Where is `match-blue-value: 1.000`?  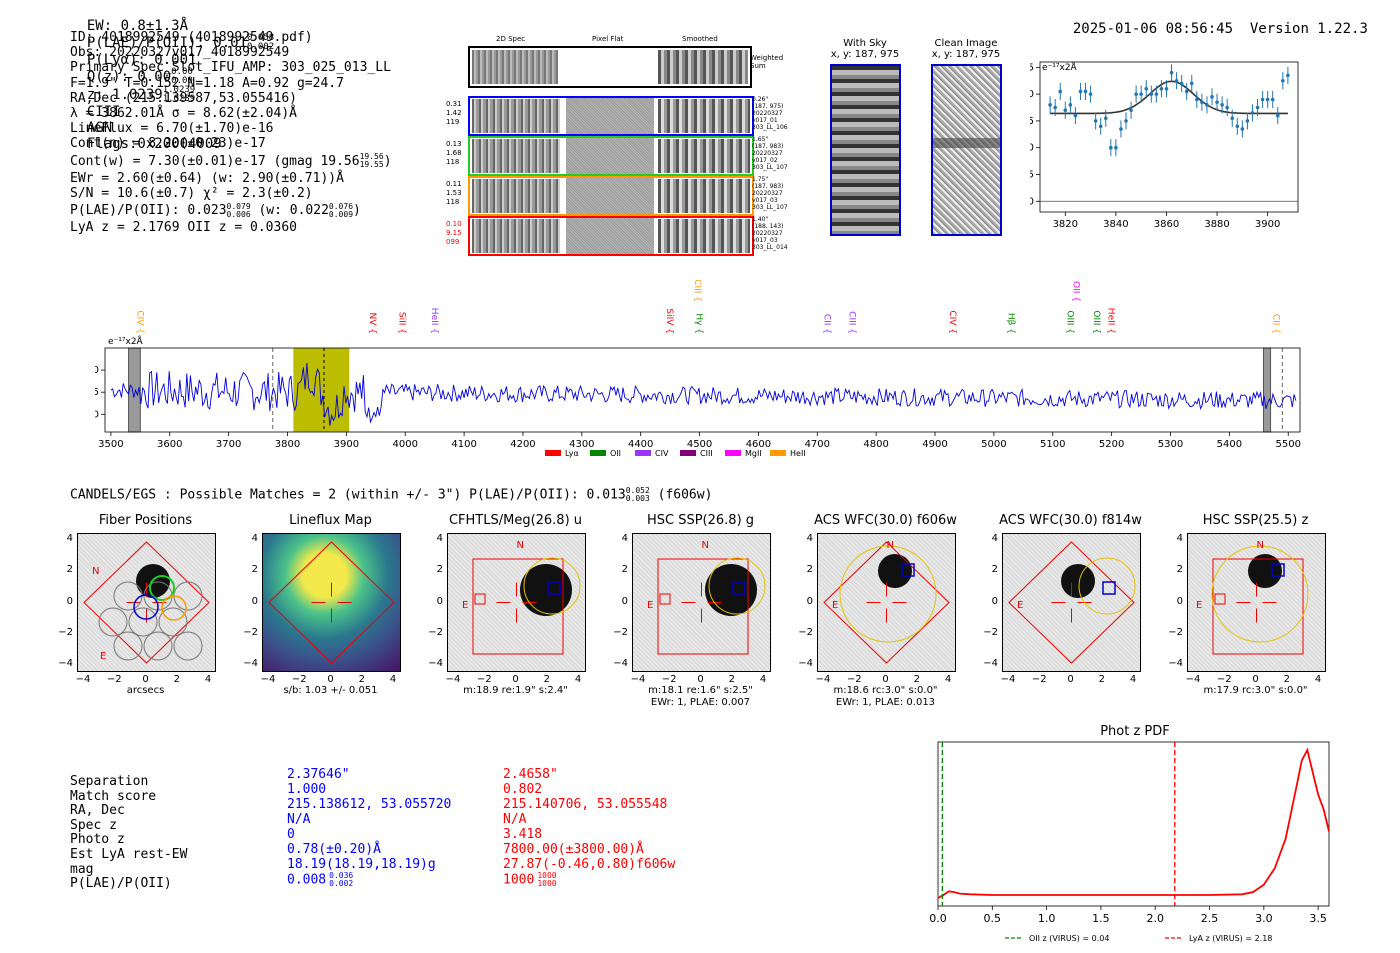 match-blue-value: 1.000 is located at coordinates (307, 789).